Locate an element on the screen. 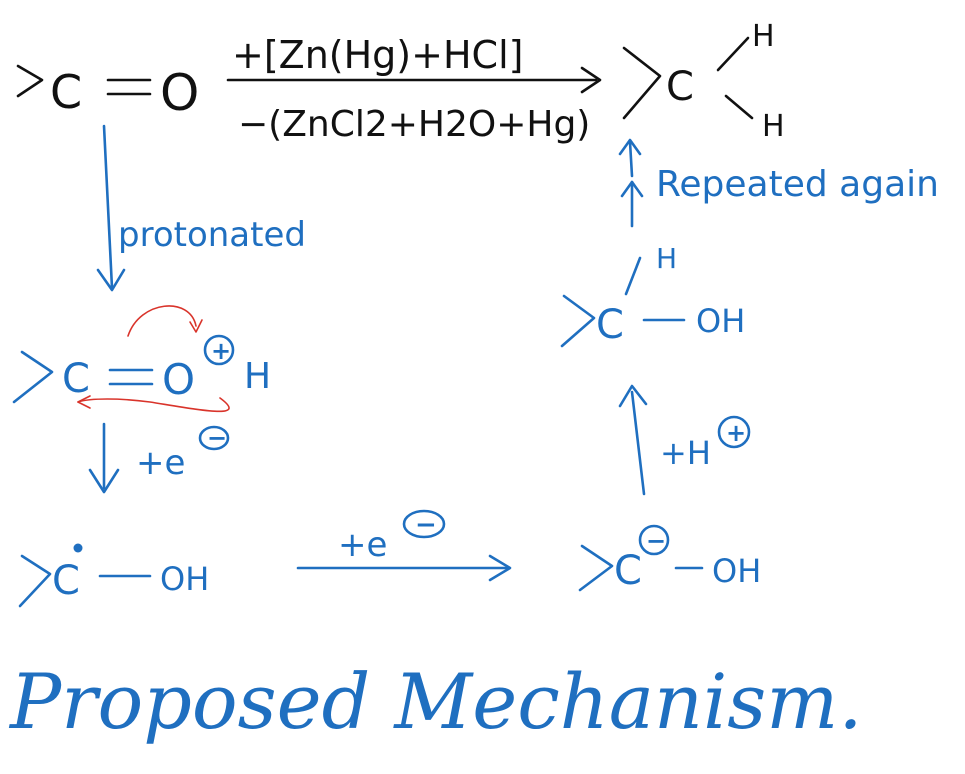  oxonium-h: H is located at coordinates (257, 376).